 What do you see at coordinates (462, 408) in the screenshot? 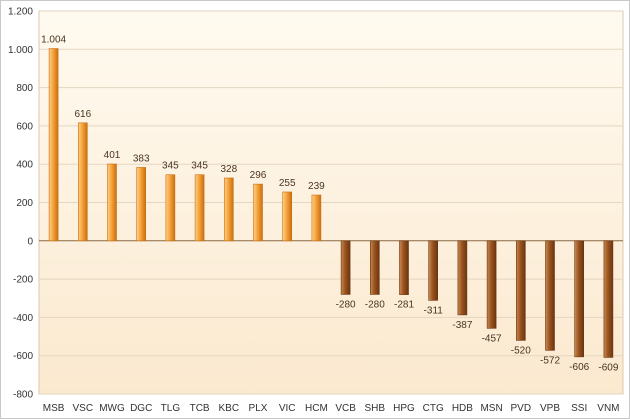
I see `x-category-label: HDB` at bounding box center [462, 408].